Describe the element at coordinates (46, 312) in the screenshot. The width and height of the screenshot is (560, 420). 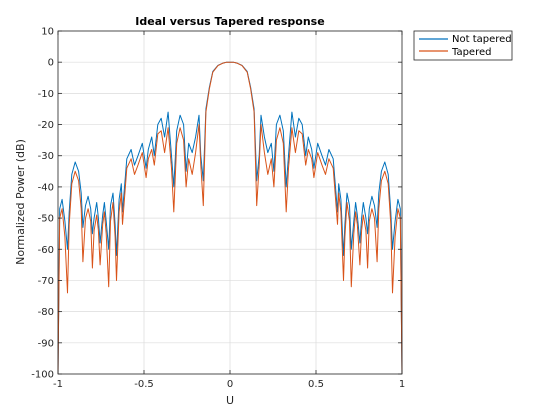
I see `y-tick-label: -80` at that location.